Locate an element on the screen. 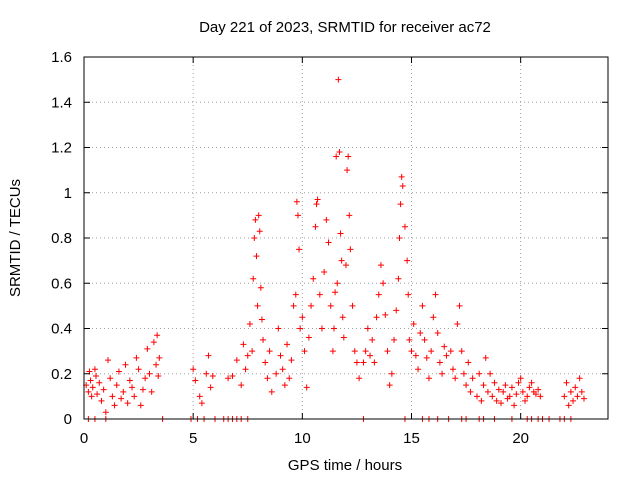 This screenshot has height=480, width=640. y-tick-label: 1 is located at coordinates (68, 193).